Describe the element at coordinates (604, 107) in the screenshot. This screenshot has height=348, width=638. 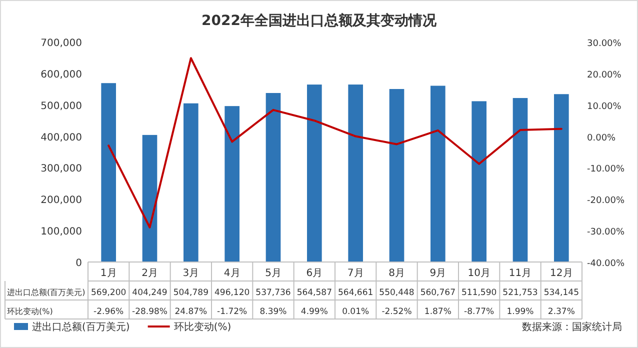
I see `y2-tick-label: 10.00%` at that location.